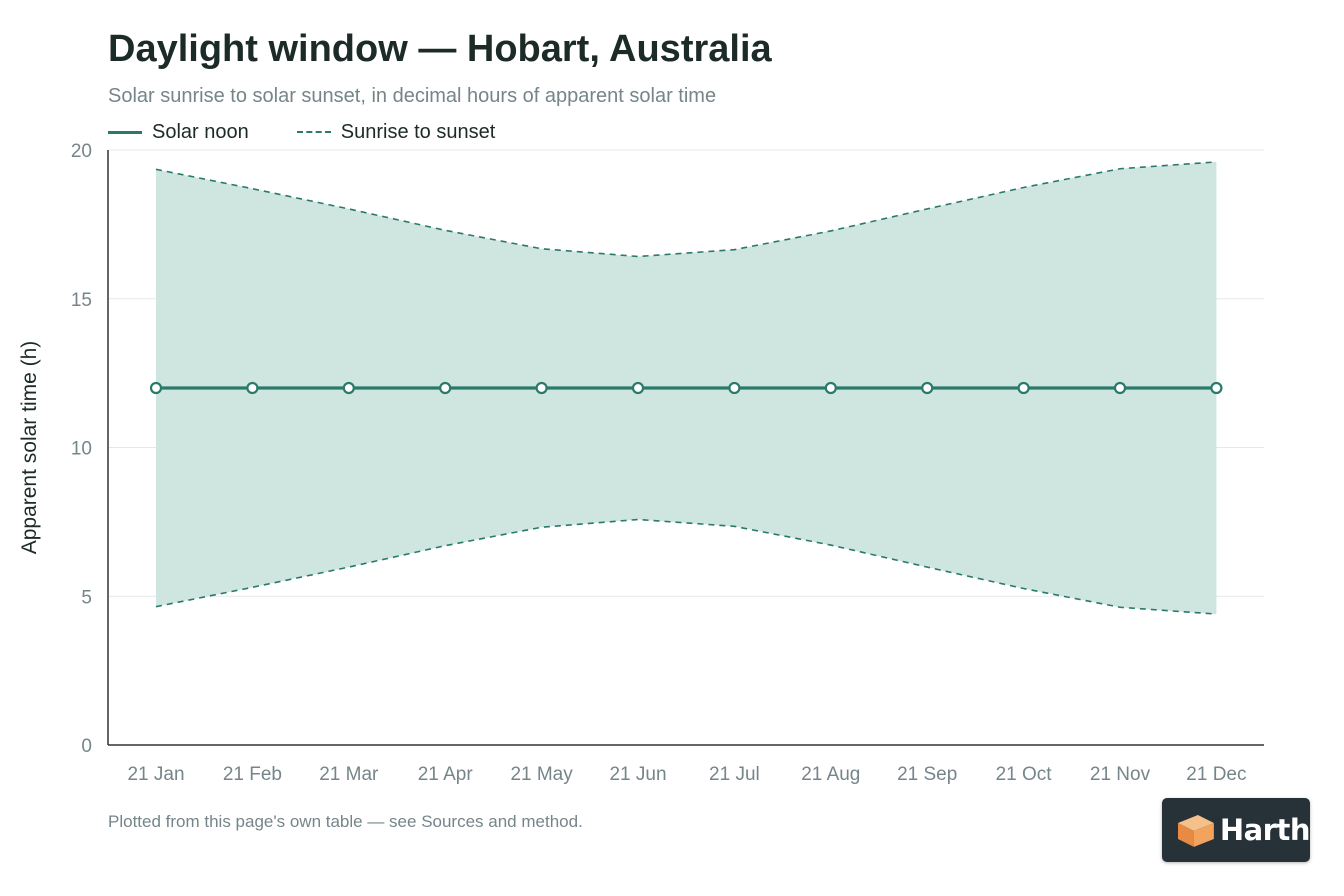 The image size is (1344, 896). What do you see at coordinates (541, 774) in the screenshot?
I see `x-tick-label: 21 May` at bounding box center [541, 774].